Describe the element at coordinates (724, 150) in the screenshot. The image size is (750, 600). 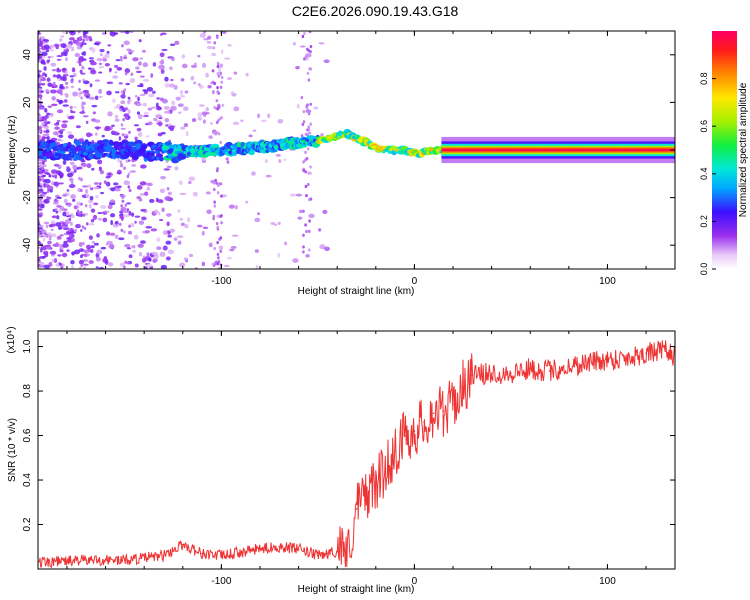
I see `colorbar-gradient` at that location.